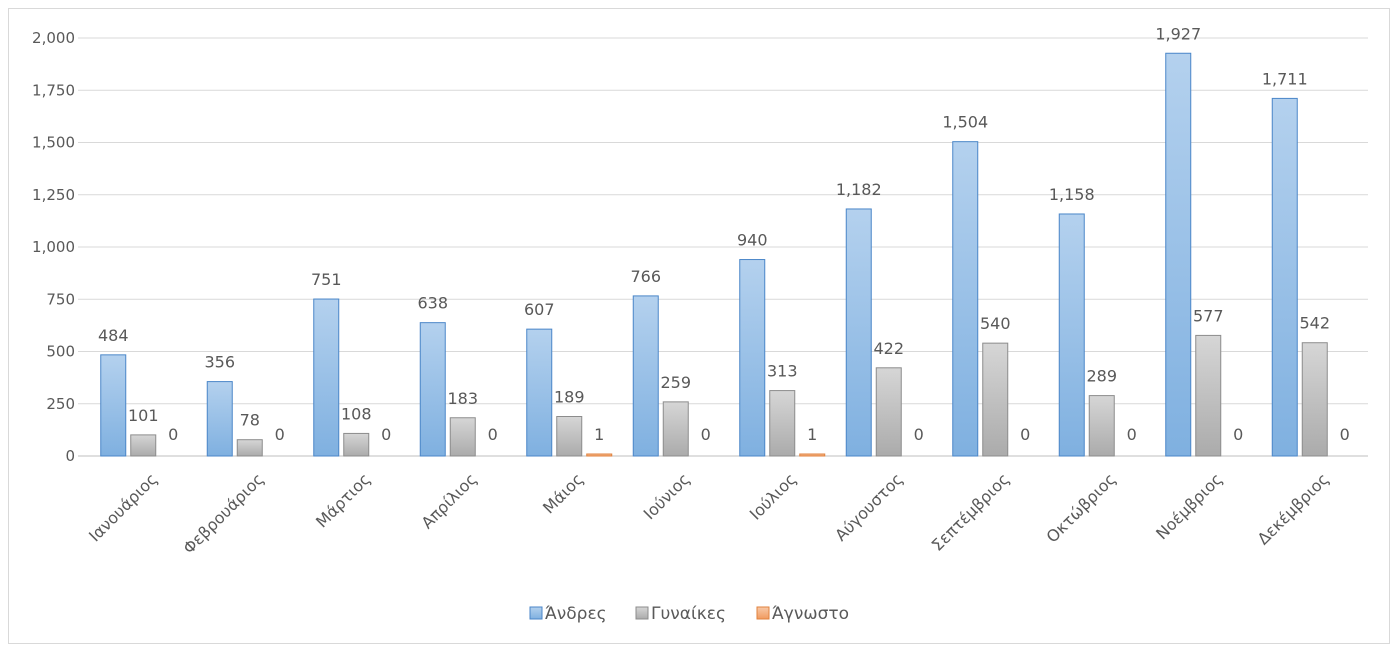 Image resolution: width=1399 pixels, height=653 pixels. Describe the element at coordinates (1293, 508) in the screenshot. I see `x-tick-label: Δεκέμβριος` at that location.